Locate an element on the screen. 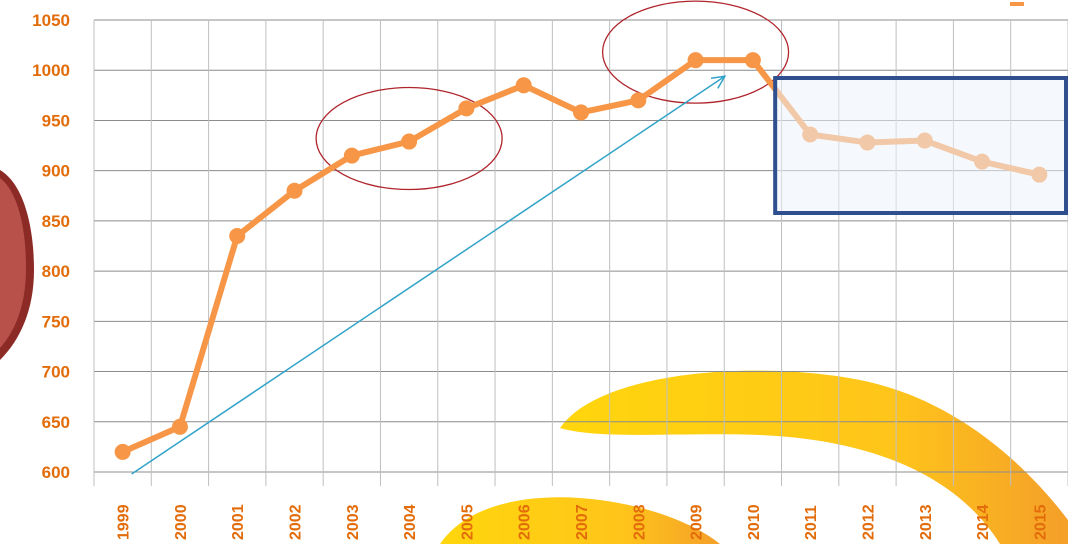  x-tick-label: 2012 is located at coordinates (868, 522).